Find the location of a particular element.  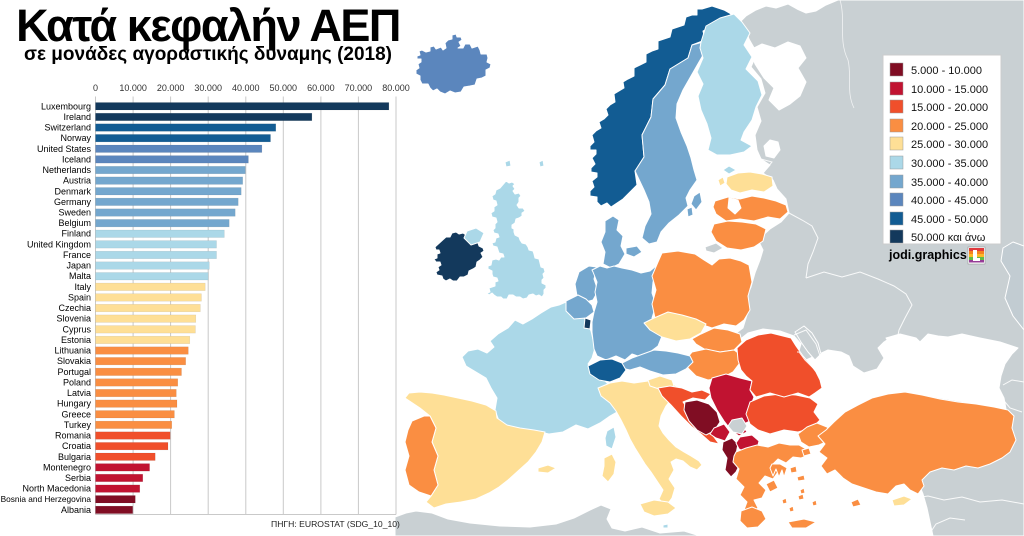

svg-text: 70.000 is located at coordinates (359, 88).